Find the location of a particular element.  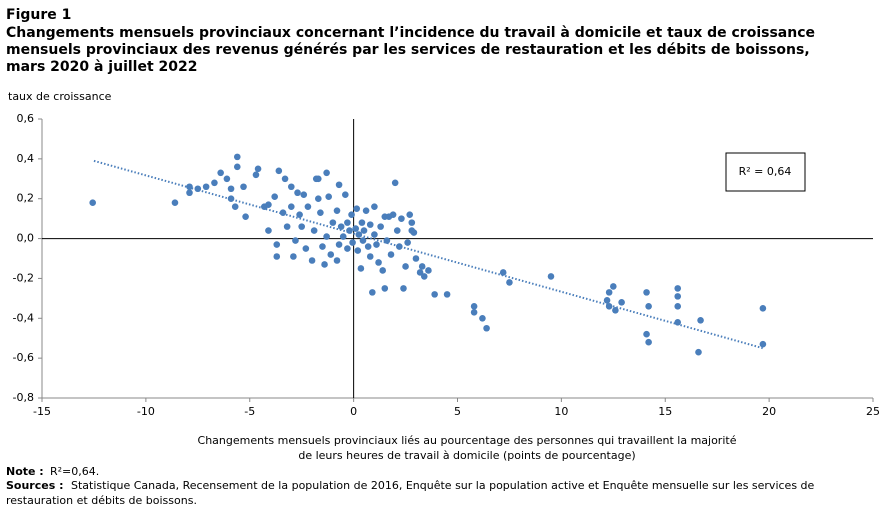

note-label: Note : is located at coordinates (25, 471).